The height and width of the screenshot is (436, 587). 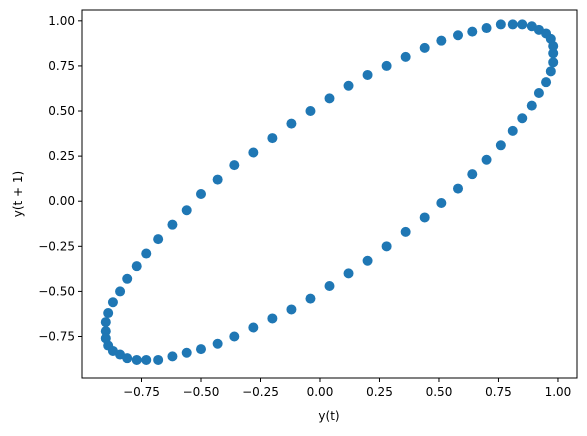 What do you see at coordinates (61, 156) in the screenshot?
I see `y-tick-label: 0.25` at bounding box center [61, 156].